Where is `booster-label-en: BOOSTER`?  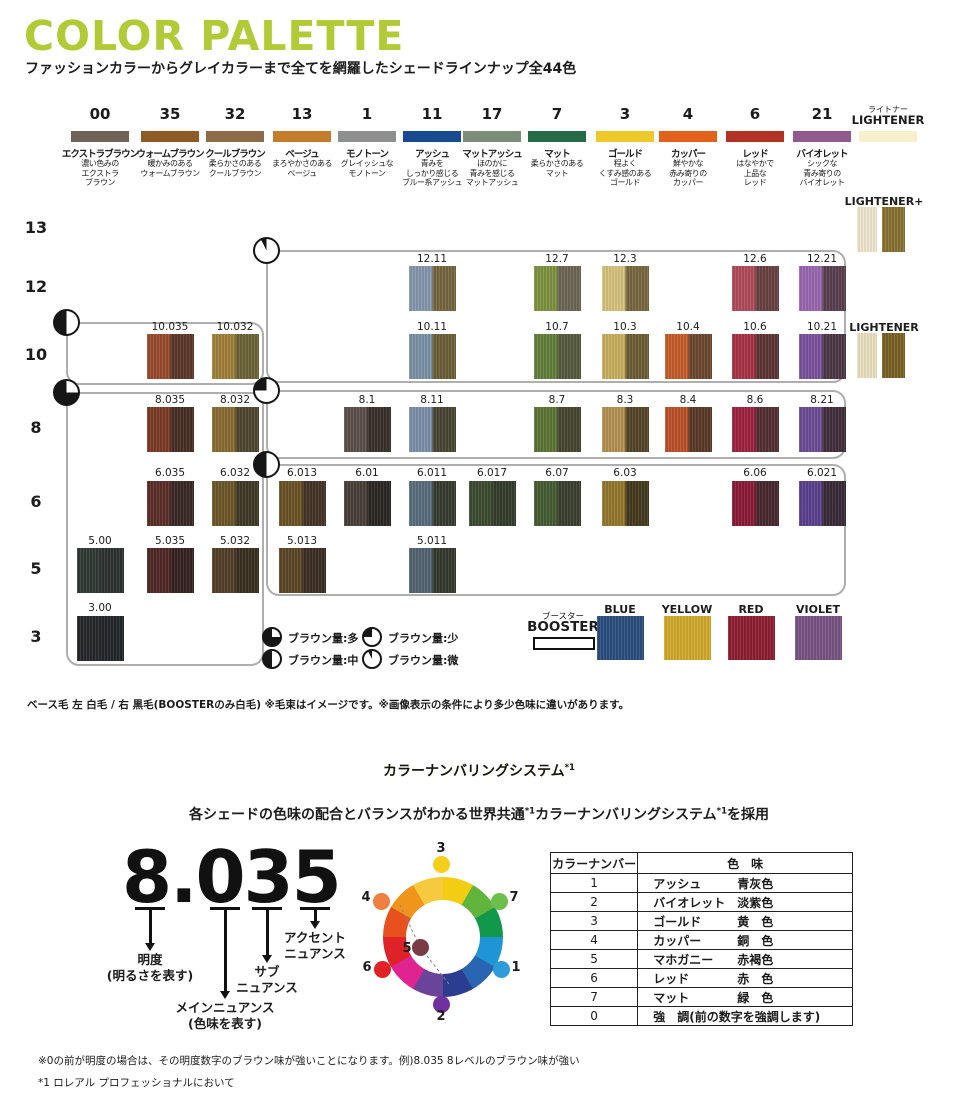
booster-label-en: BOOSTER is located at coordinates (563, 627).